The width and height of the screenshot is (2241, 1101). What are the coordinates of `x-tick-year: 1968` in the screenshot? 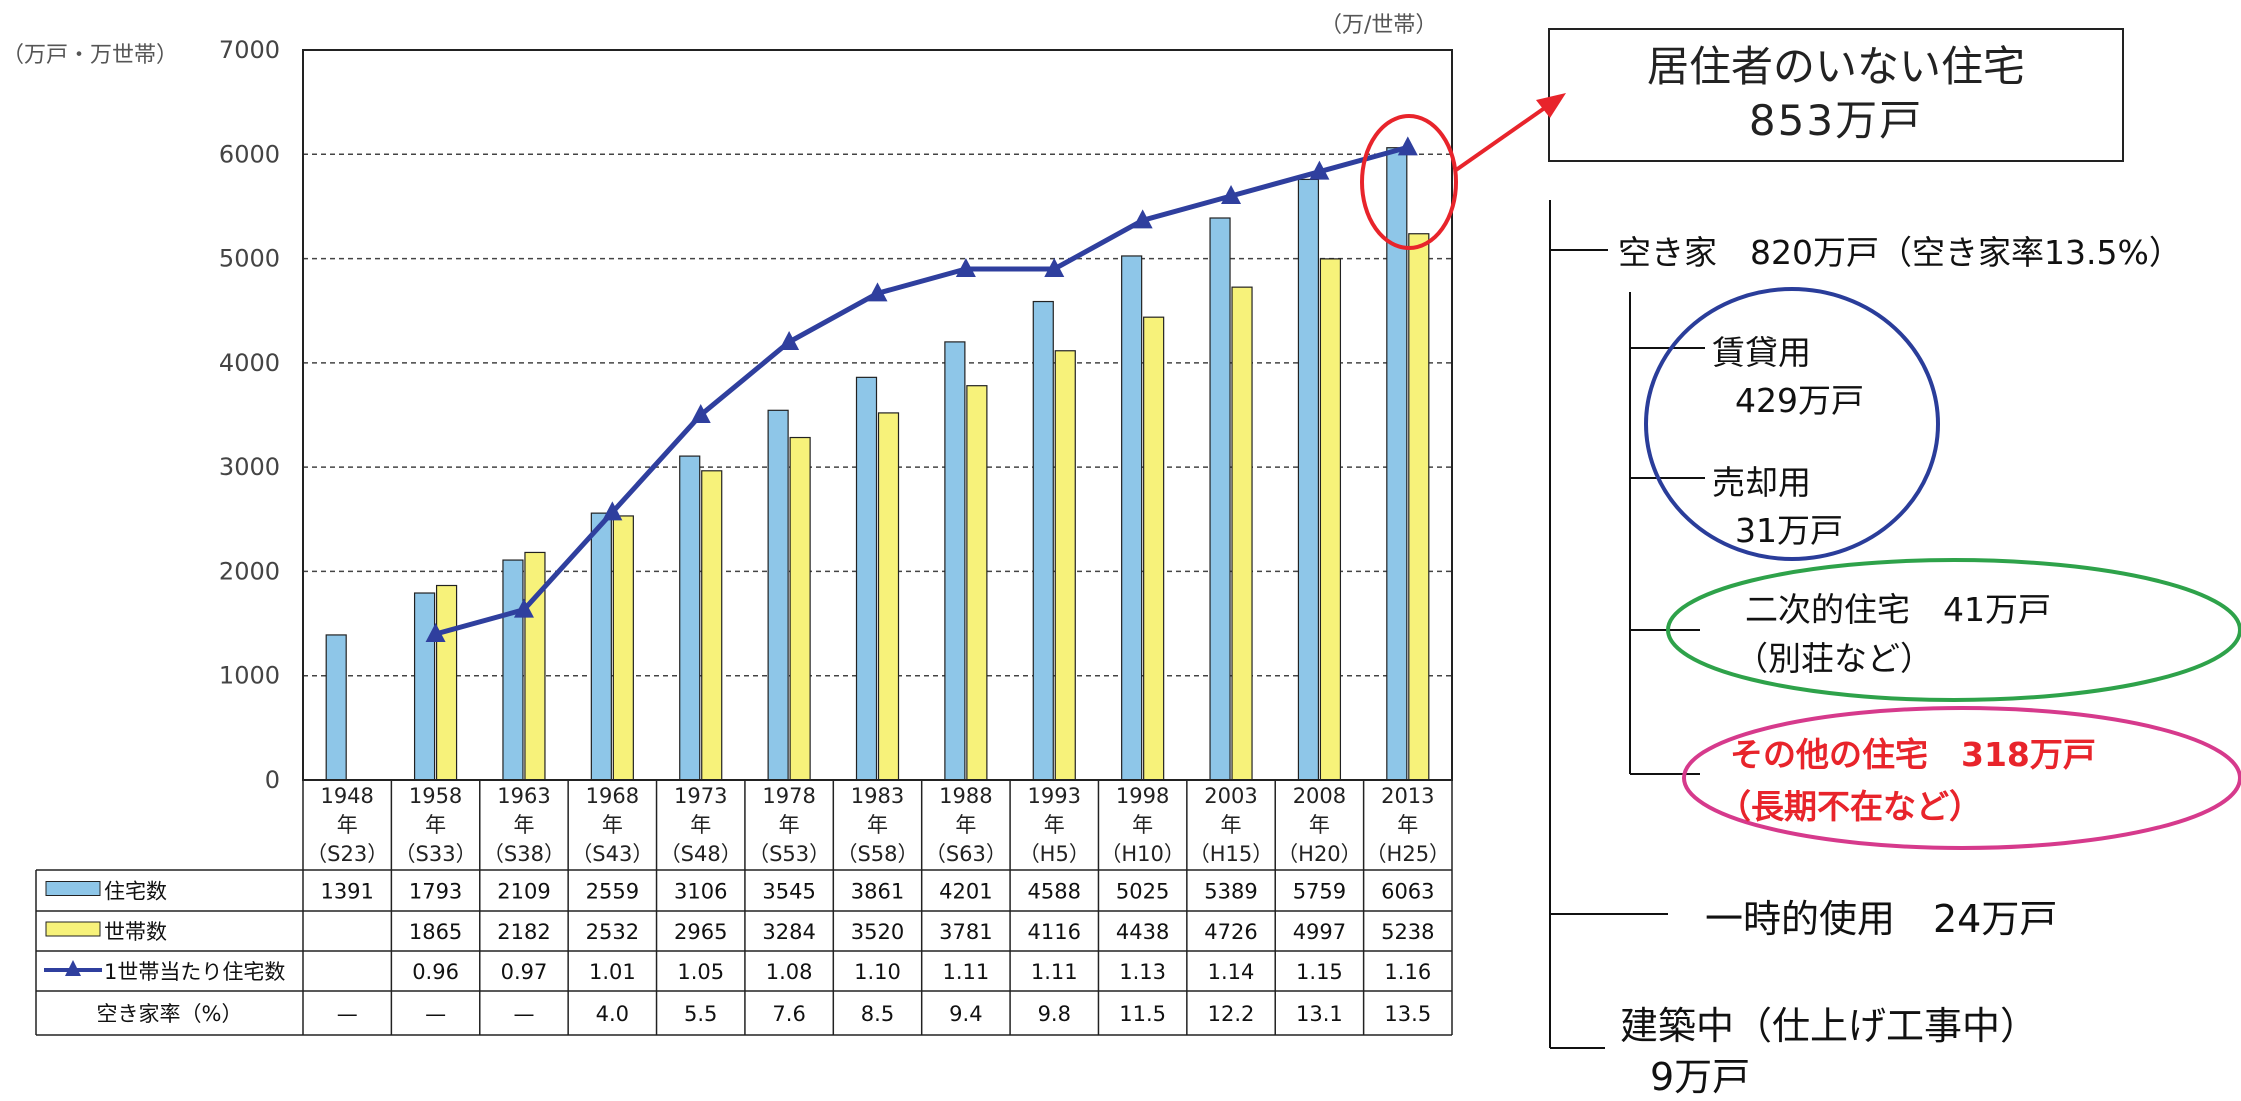 It's located at (612, 796).